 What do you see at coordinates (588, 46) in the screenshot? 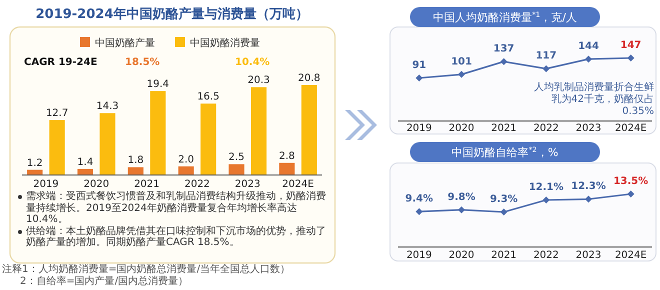
I see `data-label: 144` at bounding box center [588, 46].